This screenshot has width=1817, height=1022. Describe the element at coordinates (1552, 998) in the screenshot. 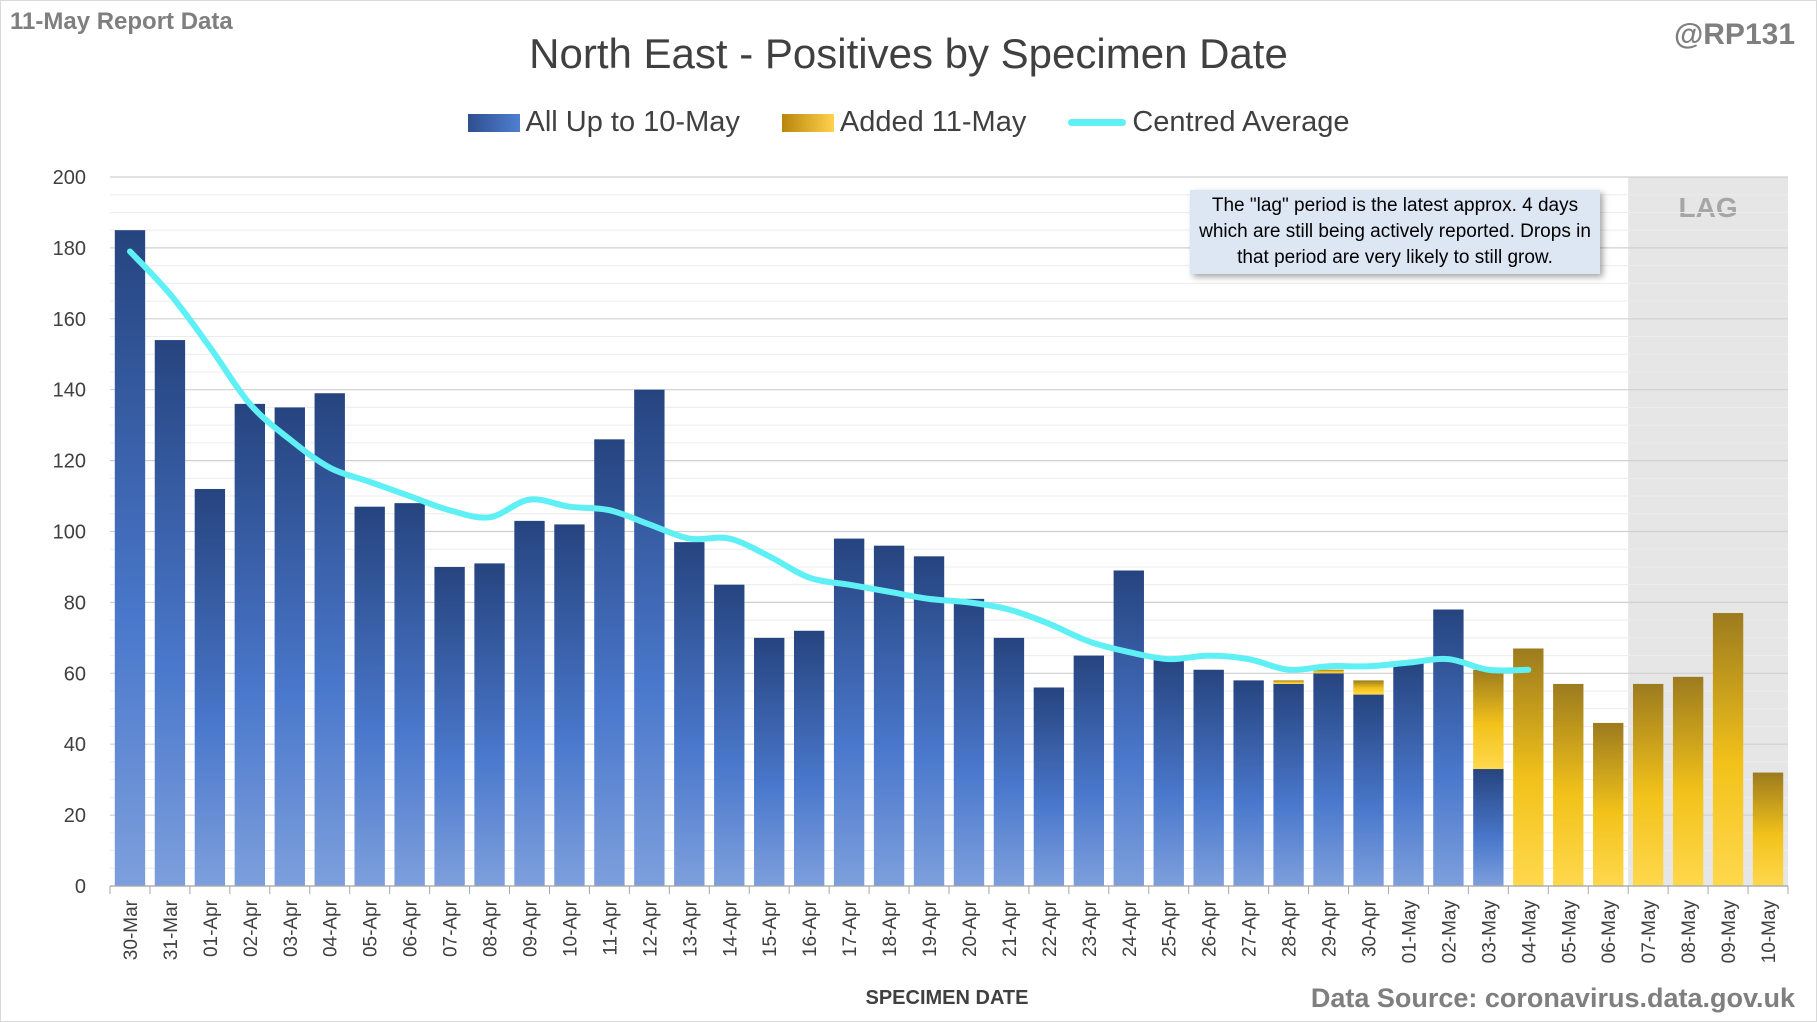

I see `data-source: Data Source: coronavirus.data.gov.uk` at that location.